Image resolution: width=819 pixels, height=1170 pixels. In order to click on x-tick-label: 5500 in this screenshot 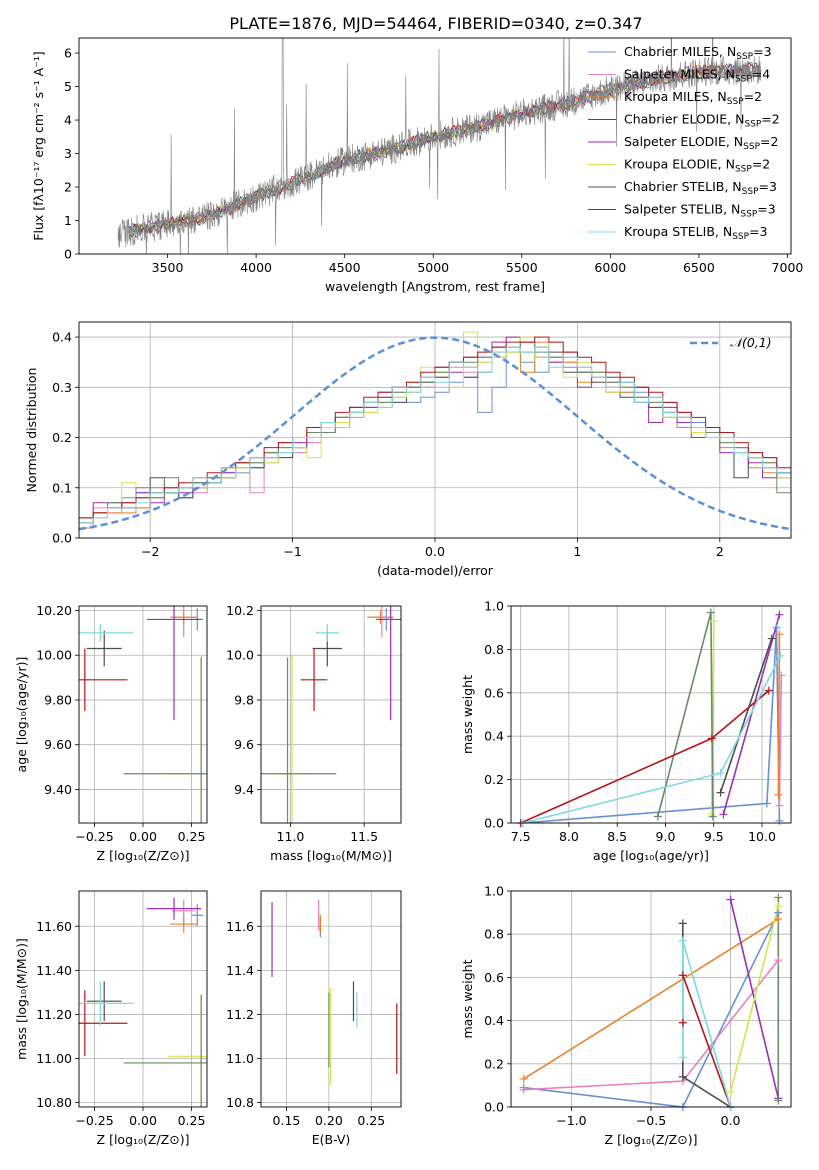, I will do `click(522, 267)`.